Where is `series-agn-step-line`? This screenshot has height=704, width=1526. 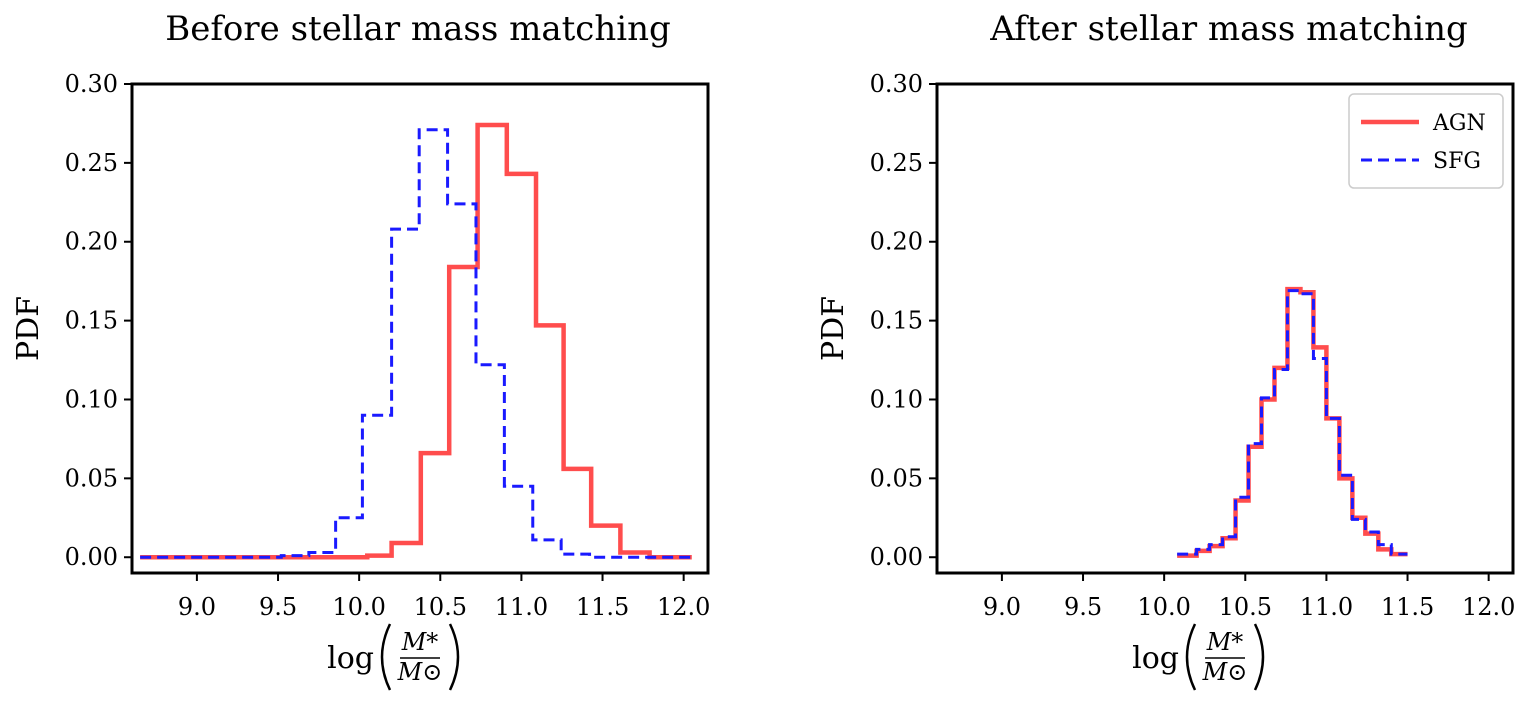 series-agn-step-line is located at coordinates (1292, 422).